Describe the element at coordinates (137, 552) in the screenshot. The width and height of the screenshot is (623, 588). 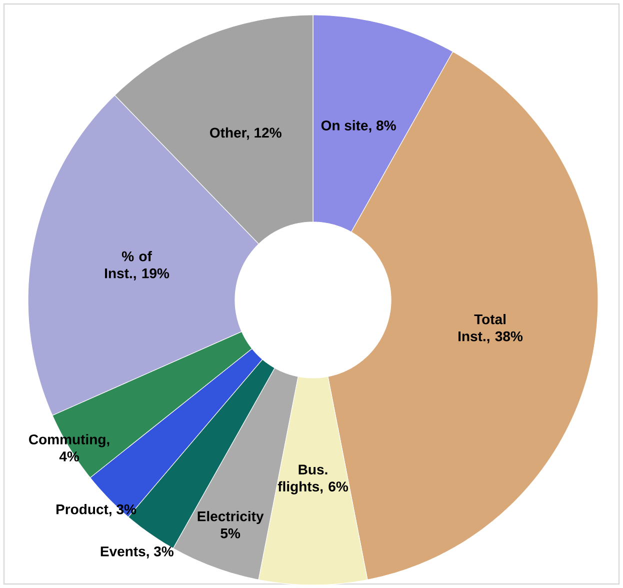
I see `slice-label: Events, 3%` at that location.